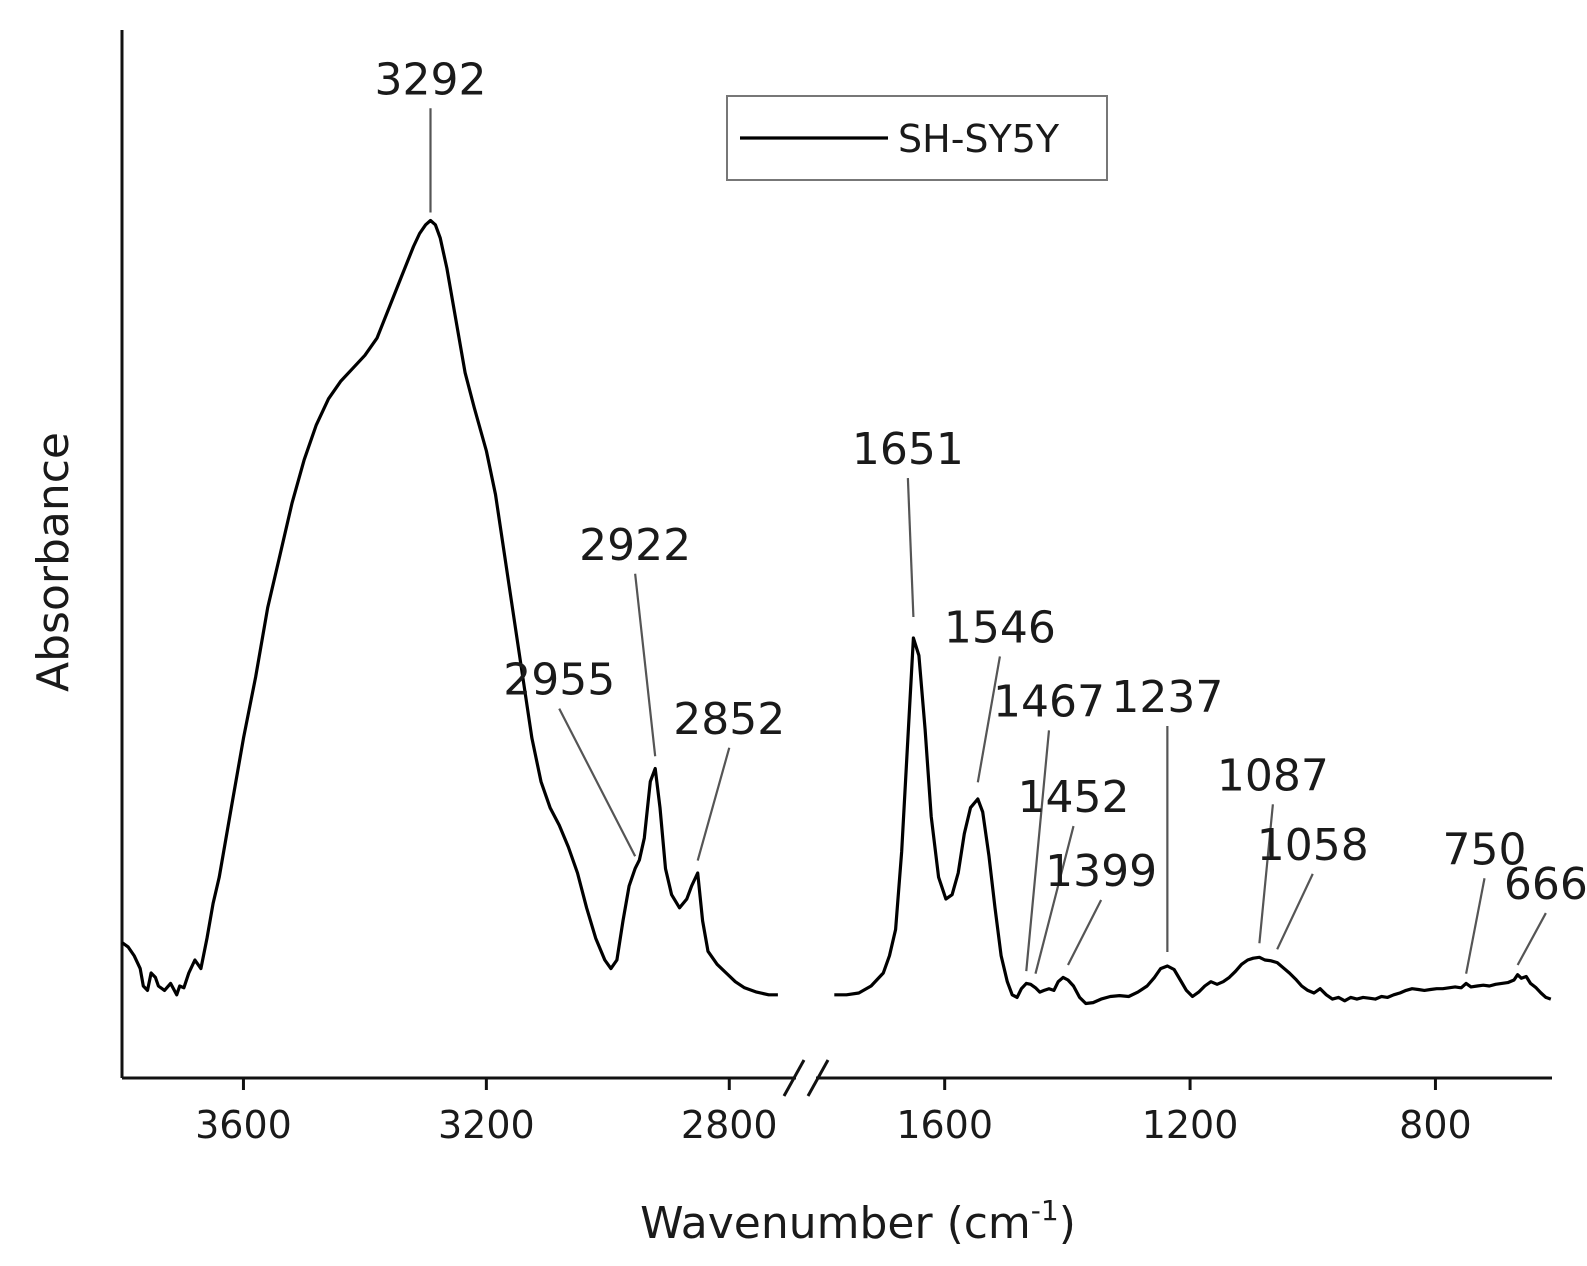  I want to click on x-tick-label: 1600, so click(944, 1125).